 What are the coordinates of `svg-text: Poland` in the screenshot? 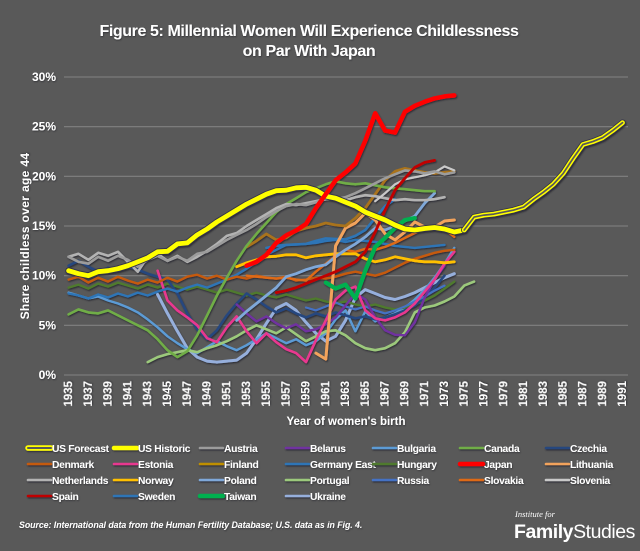 It's located at (240, 481).